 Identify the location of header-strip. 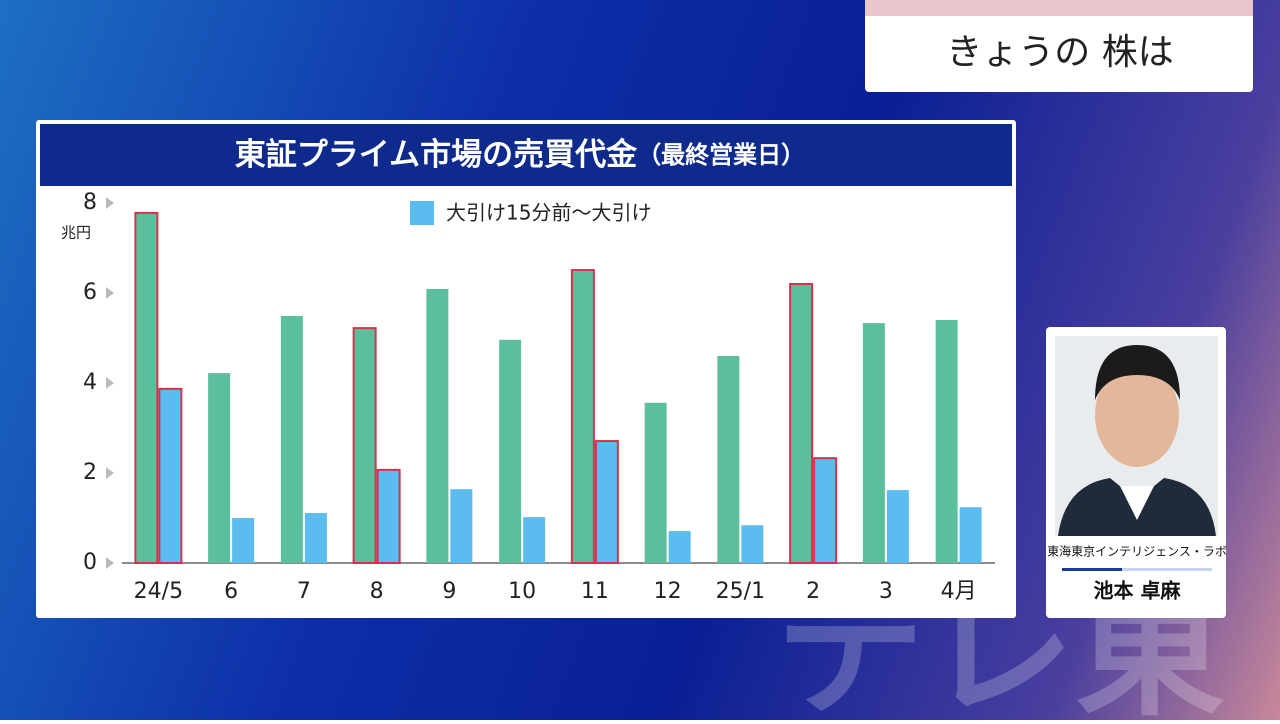
(1059, 8).